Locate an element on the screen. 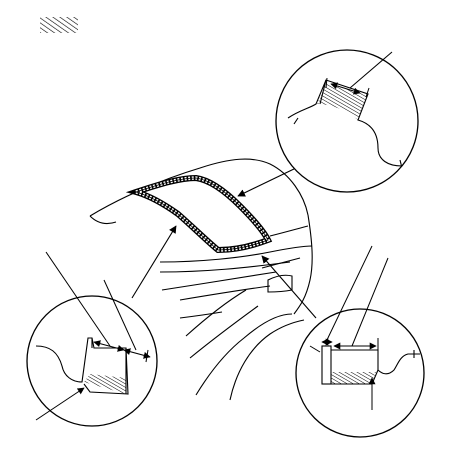  leader-arrows is located at coordinates (224, 243).